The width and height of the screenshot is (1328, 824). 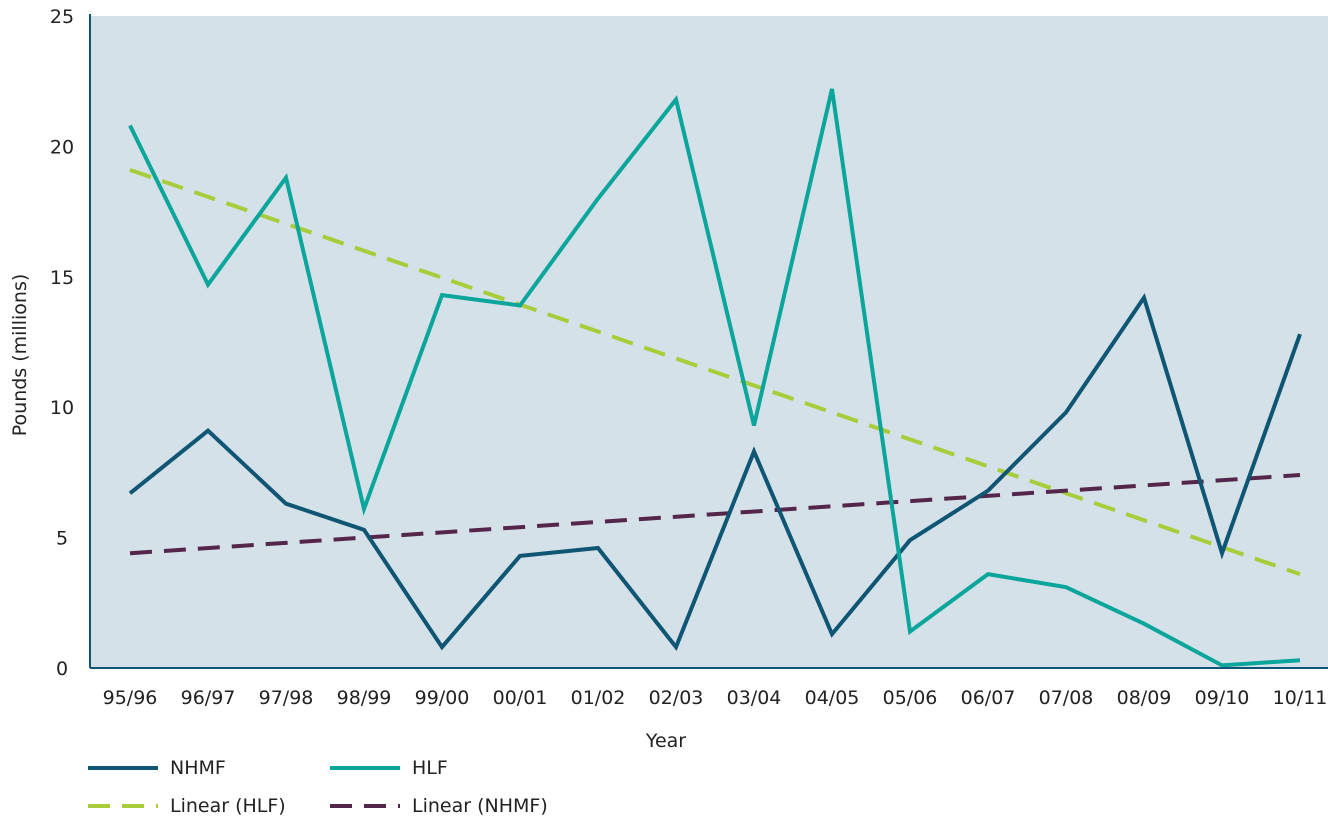 I want to click on x-axis-title: Year, so click(x=665, y=741).